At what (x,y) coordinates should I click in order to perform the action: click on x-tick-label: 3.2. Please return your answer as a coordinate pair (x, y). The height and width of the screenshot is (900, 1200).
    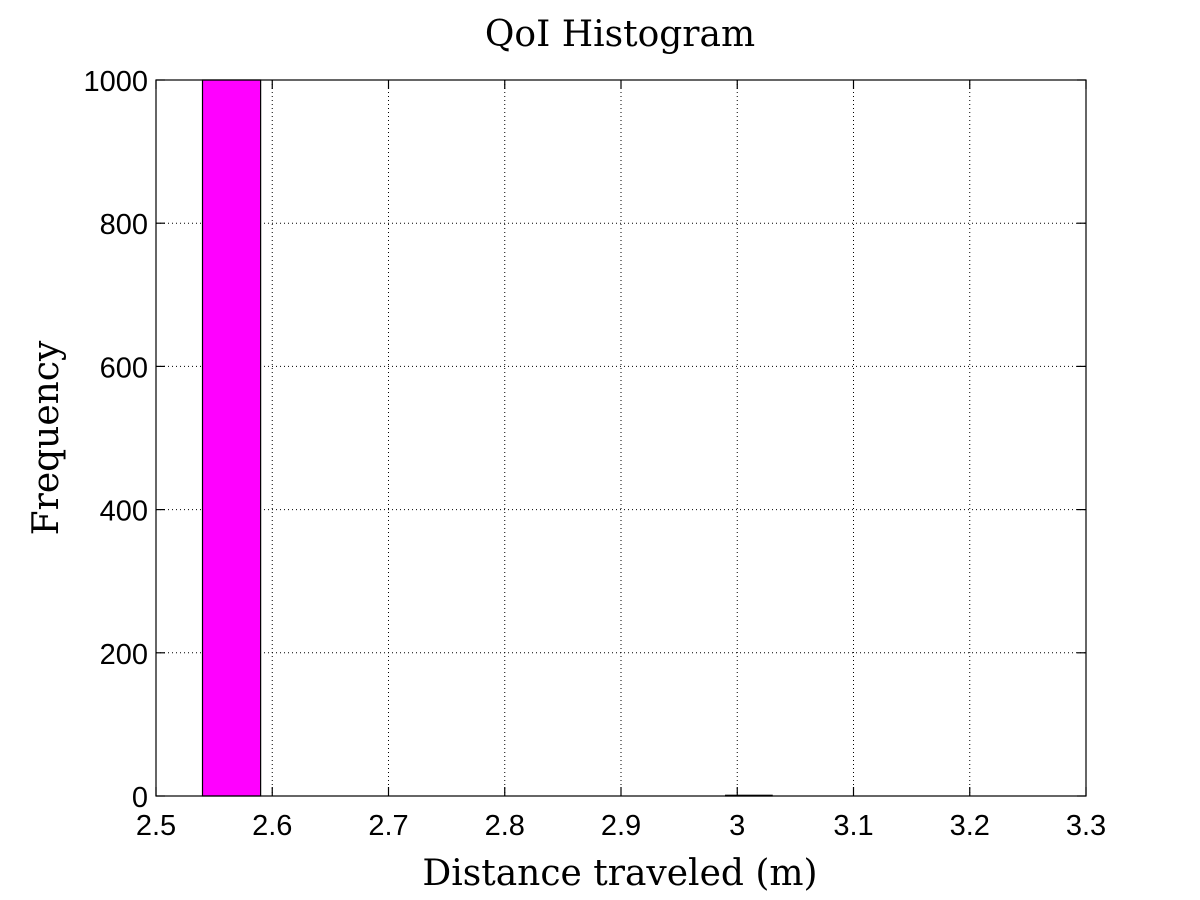
    Looking at the image, I should click on (970, 826).